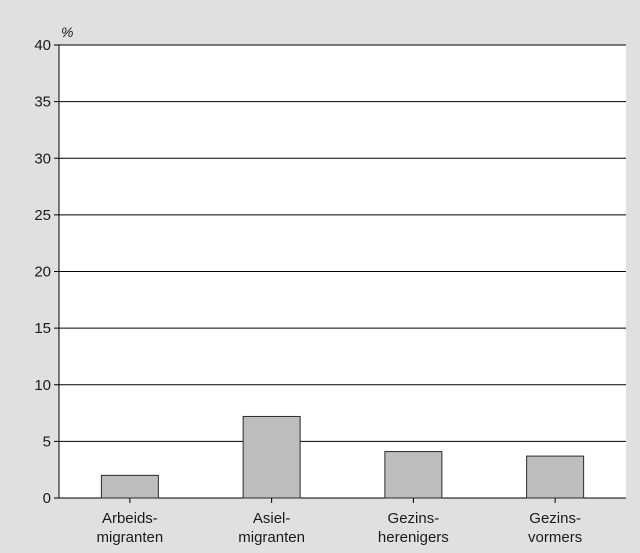  Describe the element at coordinates (42, 385) in the screenshot. I see `y-tick-label: 10` at that location.